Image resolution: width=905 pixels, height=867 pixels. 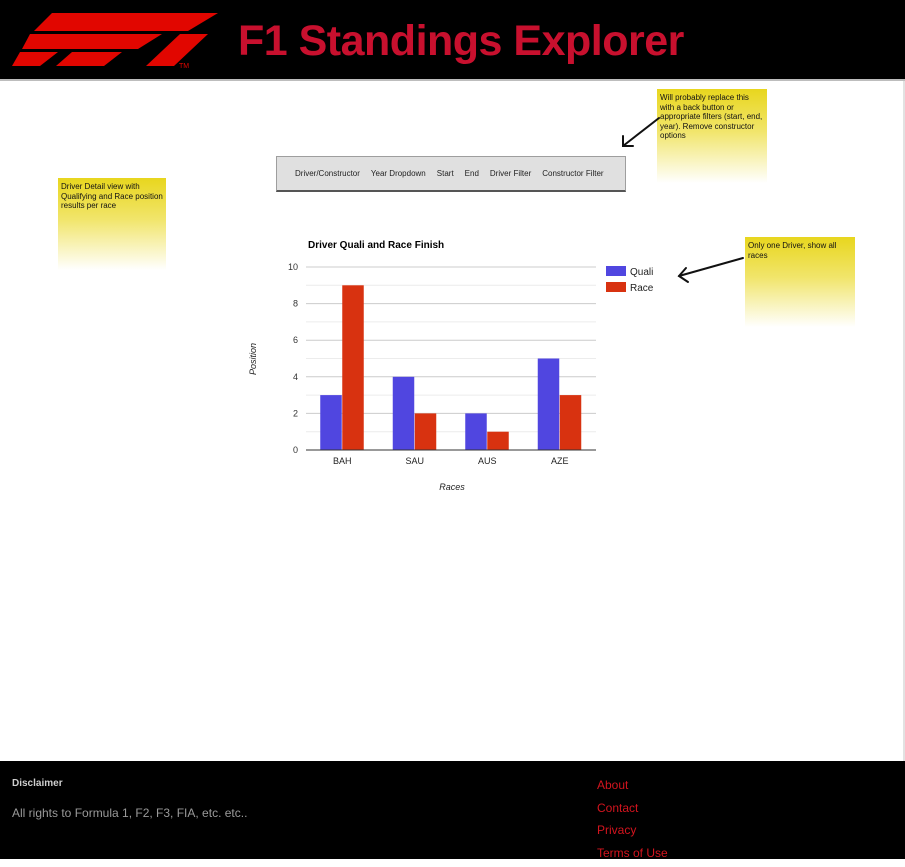 I want to click on filter-driver-constructor: Driver/Constructor, so click(x=327, y=173).